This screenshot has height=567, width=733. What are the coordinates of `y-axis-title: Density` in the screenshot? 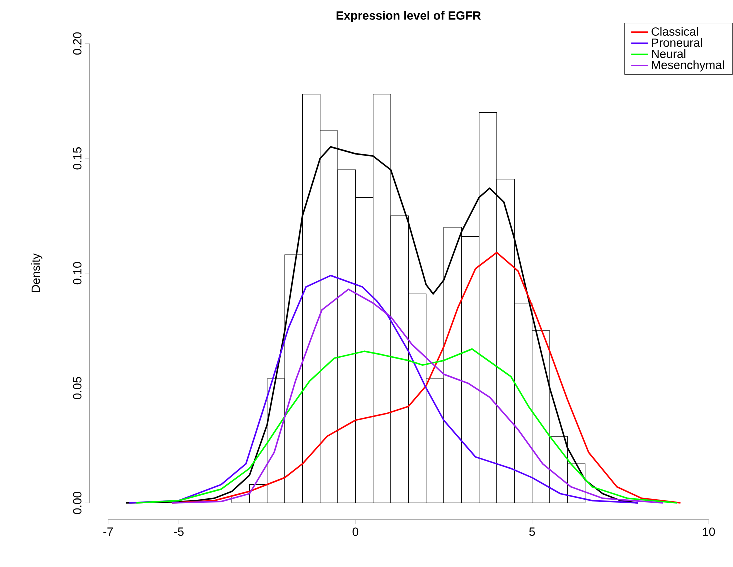 It's located at (37, 273).